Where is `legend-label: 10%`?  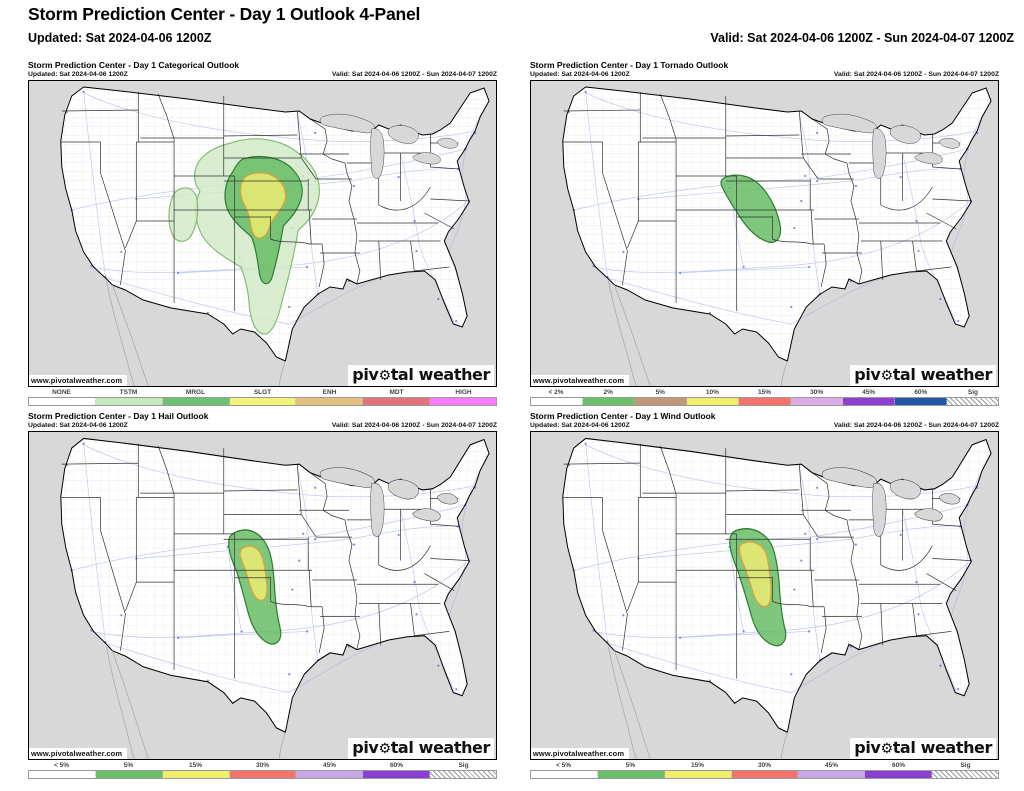
legend-label: 10% is located at coordinates (712, 392).